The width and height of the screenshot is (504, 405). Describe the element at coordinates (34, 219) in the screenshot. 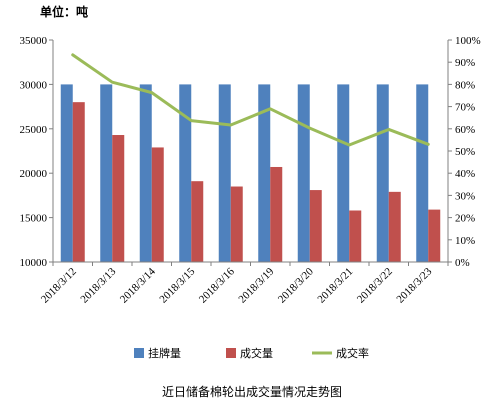

I see `y-left-tick-label: 15000` at that location.